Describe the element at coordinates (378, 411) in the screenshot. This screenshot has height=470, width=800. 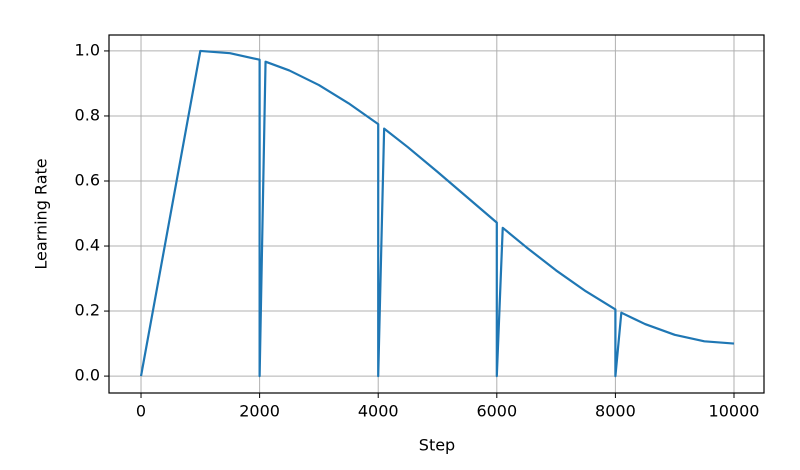
I see `x-tick-label: 4000` at that location.